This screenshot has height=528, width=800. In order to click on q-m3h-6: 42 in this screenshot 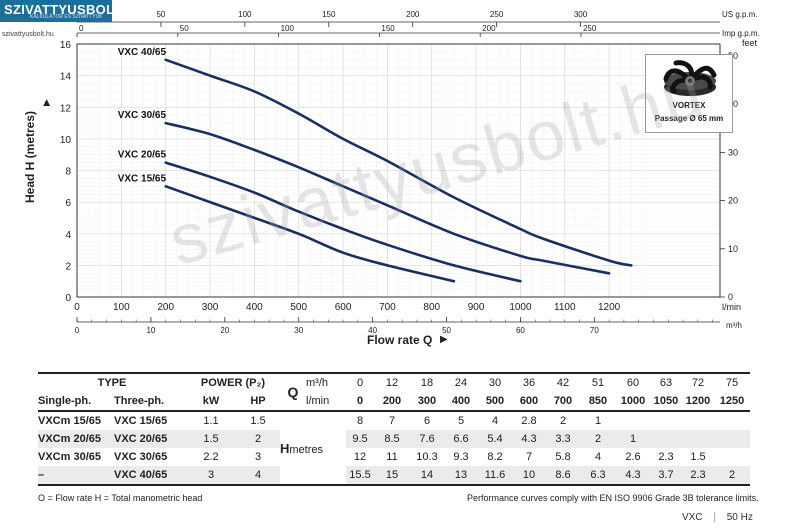, I will do `click(563, 382)`.